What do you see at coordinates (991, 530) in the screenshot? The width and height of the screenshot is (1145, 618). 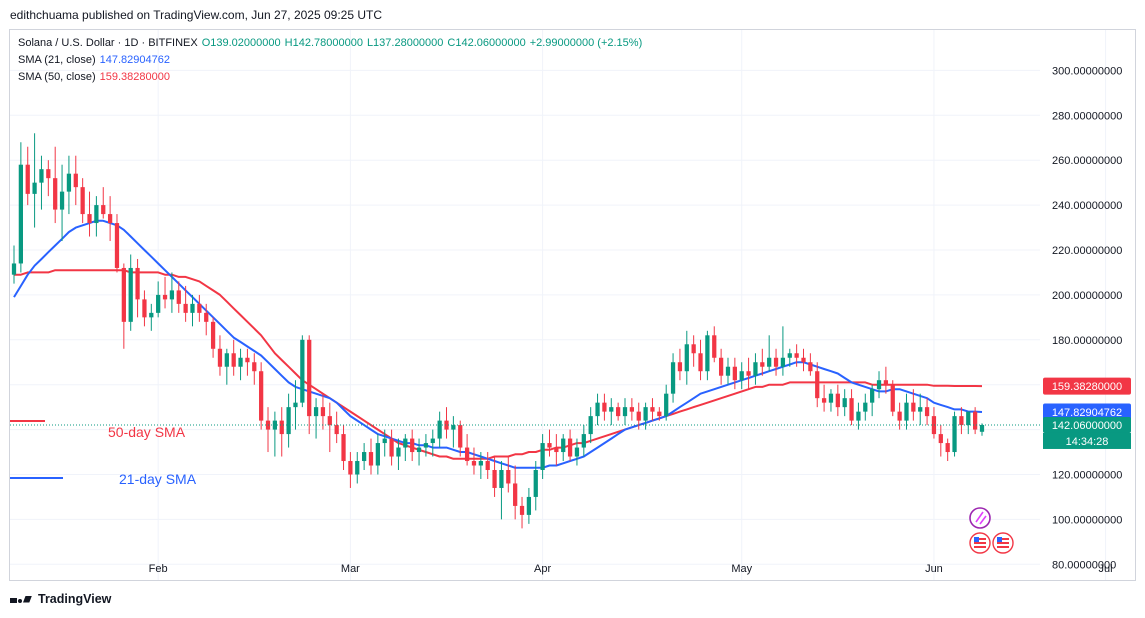 I see `chart-icons` at bounding box center [991, 530].